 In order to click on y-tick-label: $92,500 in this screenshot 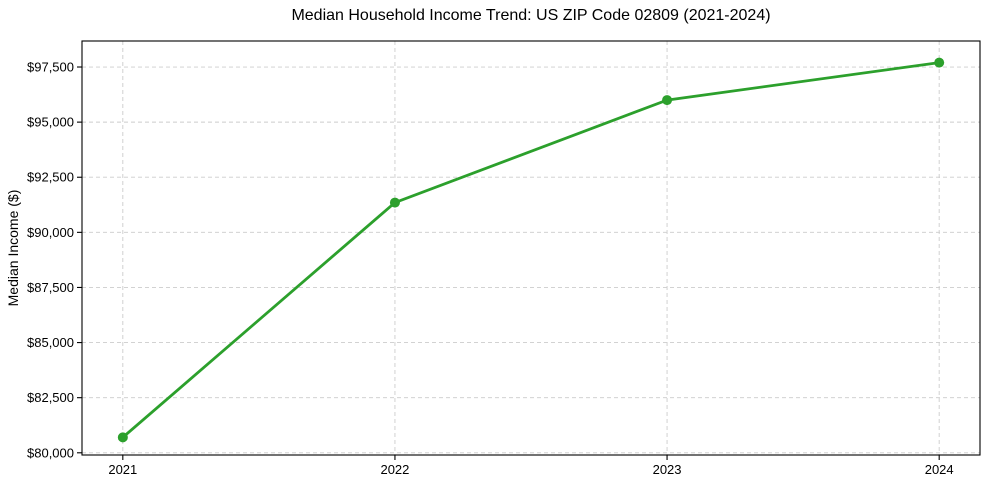, I will do `click(50, 177)`.